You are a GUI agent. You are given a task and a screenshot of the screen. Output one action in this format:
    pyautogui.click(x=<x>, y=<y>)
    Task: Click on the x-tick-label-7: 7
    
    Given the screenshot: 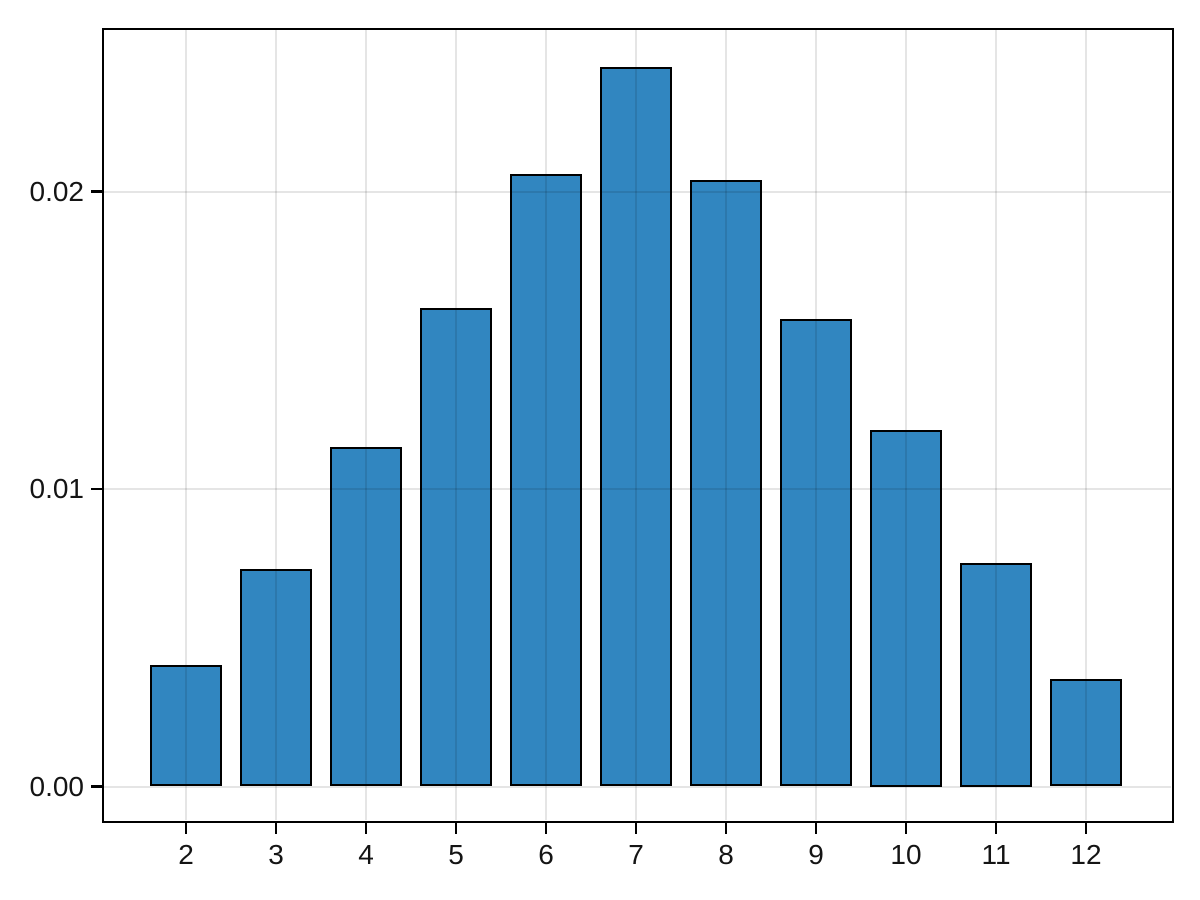 What is the action you would take?
    pyautogui.click(x=636, y=854)
    